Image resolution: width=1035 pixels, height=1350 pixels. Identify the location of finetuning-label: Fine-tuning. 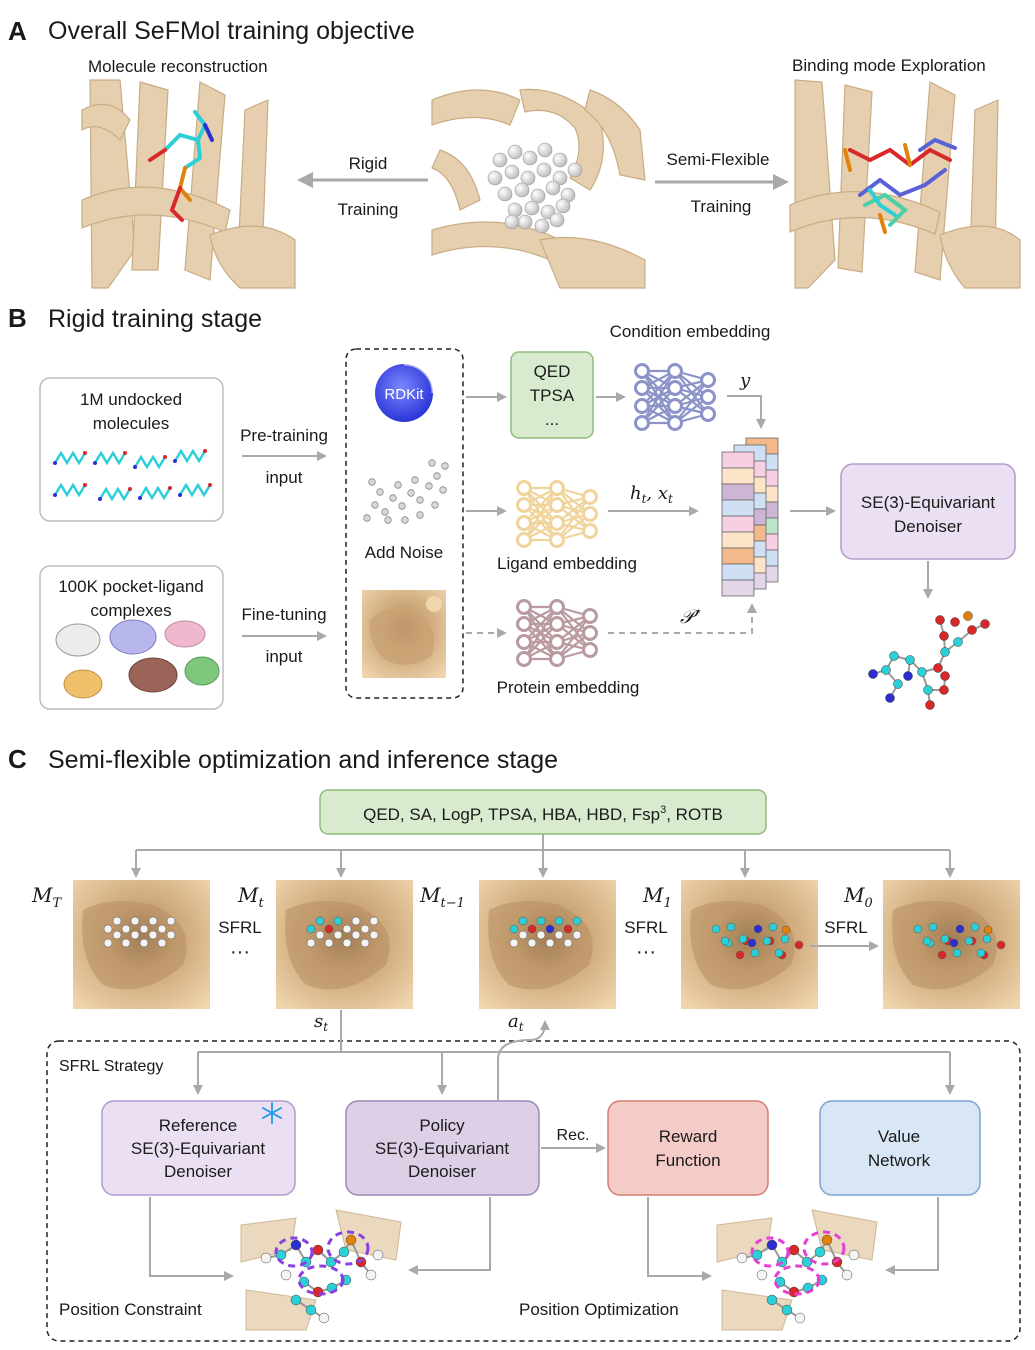
(283, 614).